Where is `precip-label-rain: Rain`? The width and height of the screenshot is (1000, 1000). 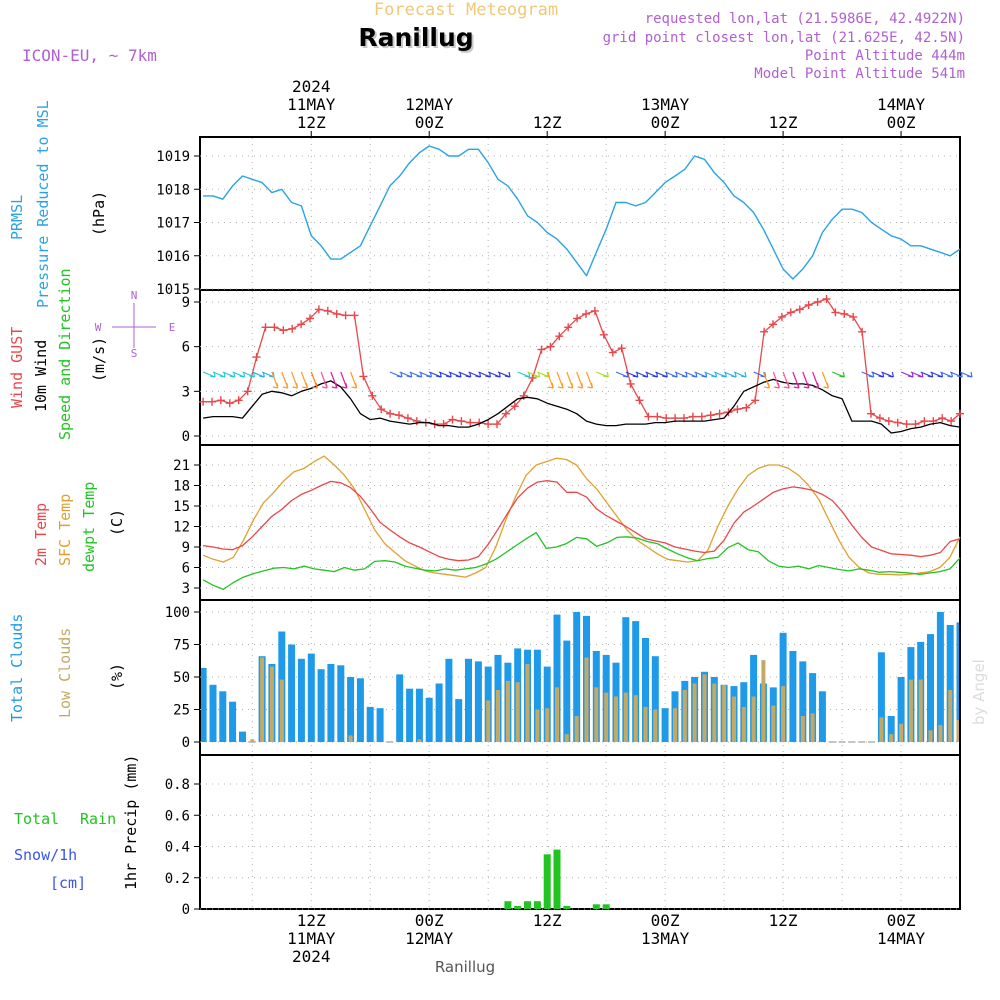 precip-label-rain: Rain is located at coordinates (98, 819).